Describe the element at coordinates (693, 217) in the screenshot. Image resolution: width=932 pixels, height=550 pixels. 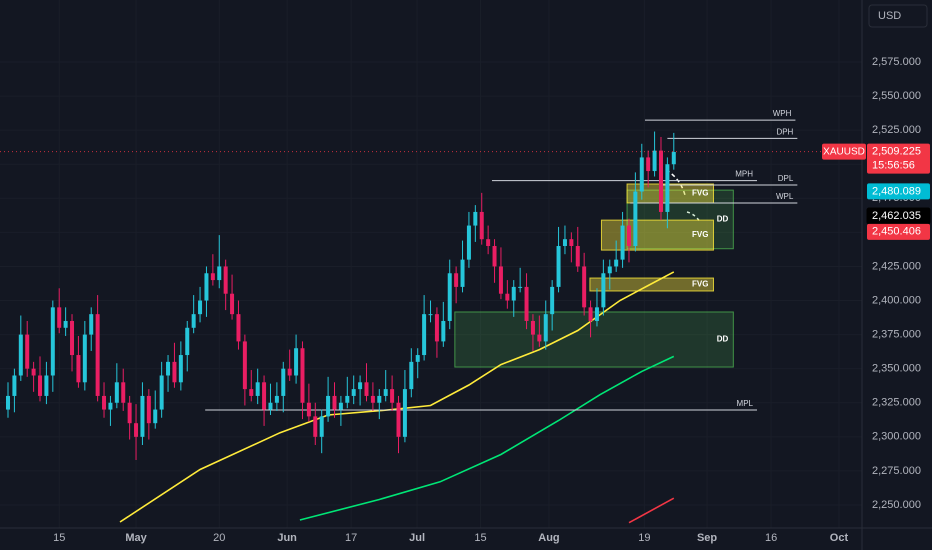
I see `projection-arrow` at that location.